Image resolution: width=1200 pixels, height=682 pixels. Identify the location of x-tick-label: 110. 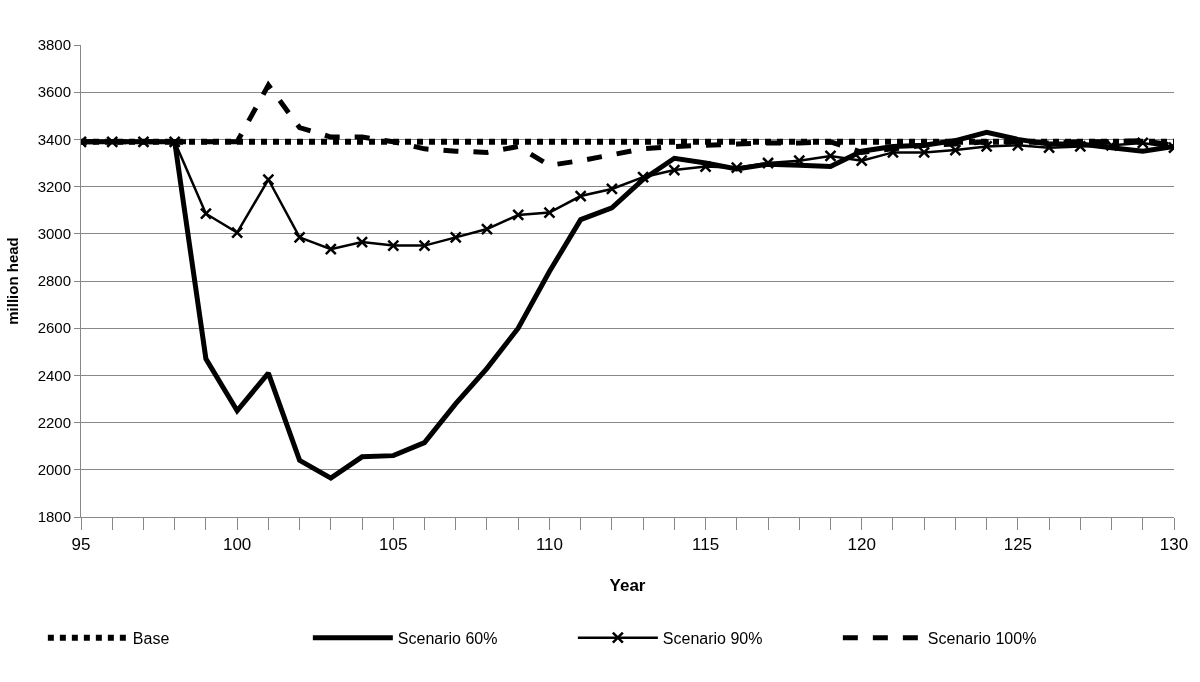
(549, 545).